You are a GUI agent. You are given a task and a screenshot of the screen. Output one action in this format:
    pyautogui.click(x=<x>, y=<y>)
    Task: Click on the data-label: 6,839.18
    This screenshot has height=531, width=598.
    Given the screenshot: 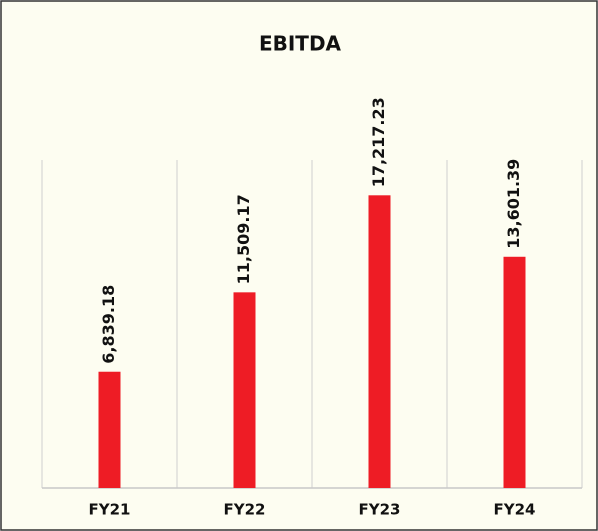 What is the action you would take?
    pyautogui.click(x=108, y=324)
    